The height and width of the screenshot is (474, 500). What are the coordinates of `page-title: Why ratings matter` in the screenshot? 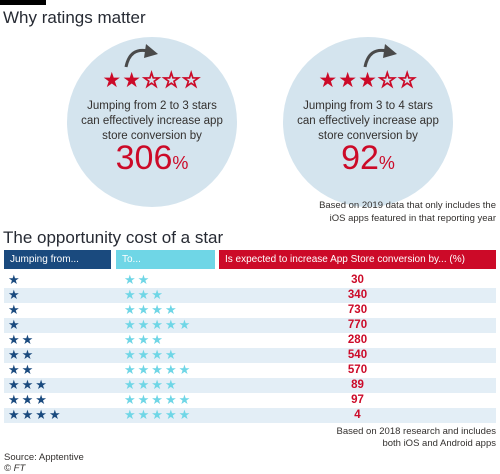 It's located at (74, 17).